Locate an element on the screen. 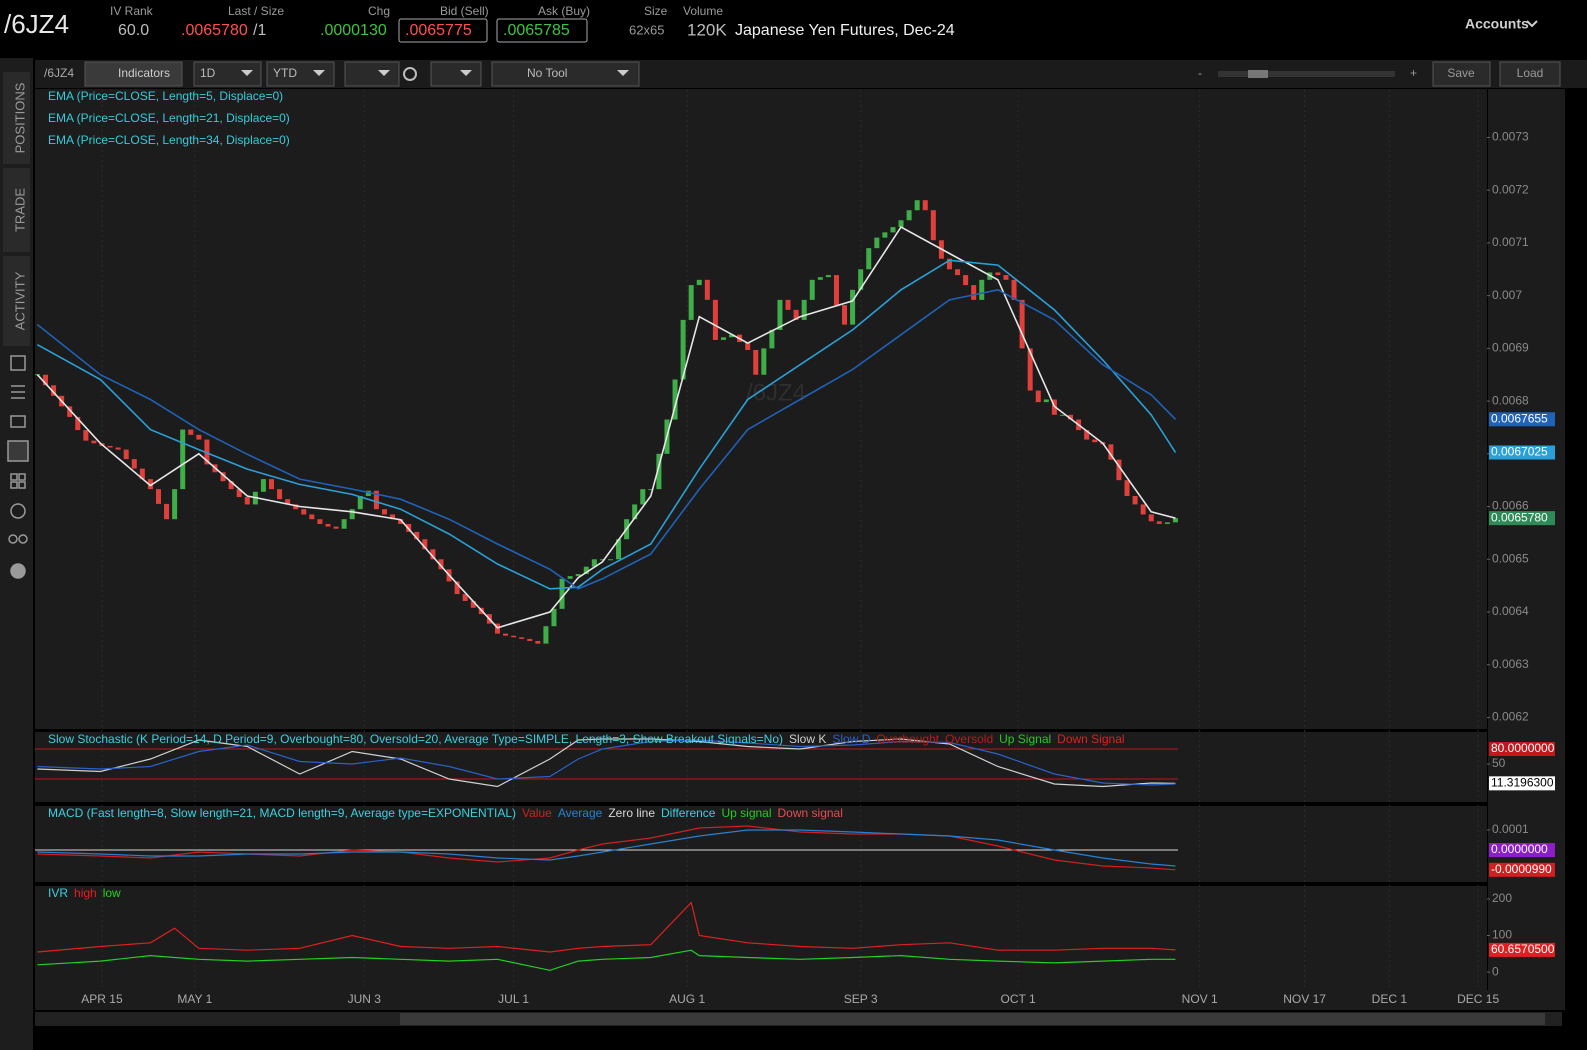  y-tick-label: 0.0072 is located at coordinates (1510, 189).